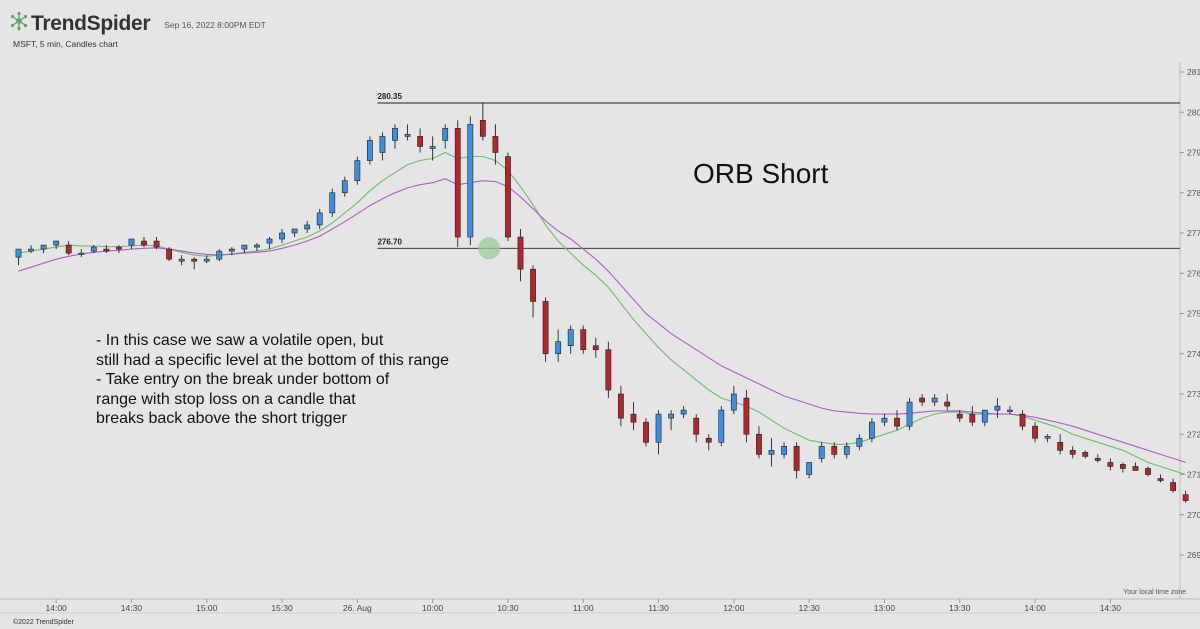  Describe the element at coordinates (1193, 354) in the screenshot. I see `y-tick-label: 274.00` at that location.